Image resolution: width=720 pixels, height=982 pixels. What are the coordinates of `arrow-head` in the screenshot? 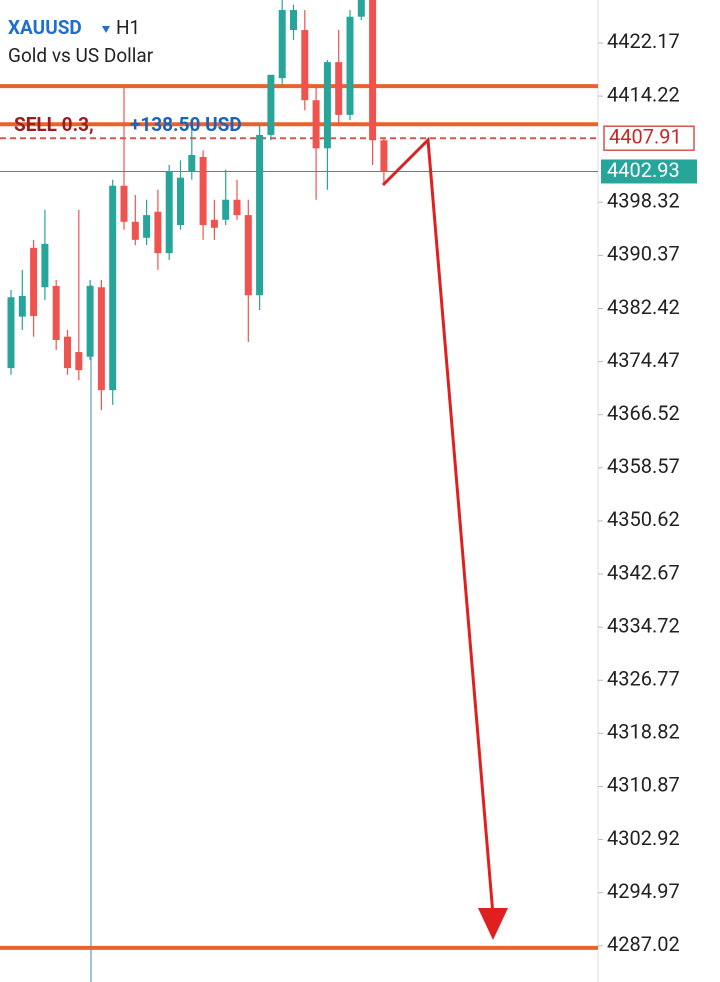 It's located at (493, 924).